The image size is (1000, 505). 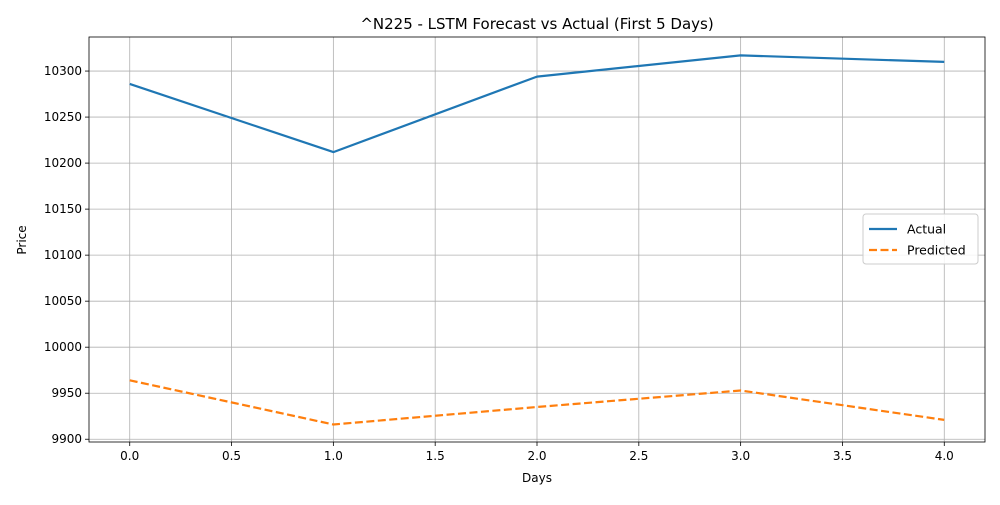 What do you see at coordinates (944, 456) in the screenshot?
I see `x-tick-label: 4.0` at bounding box center [944, 456].